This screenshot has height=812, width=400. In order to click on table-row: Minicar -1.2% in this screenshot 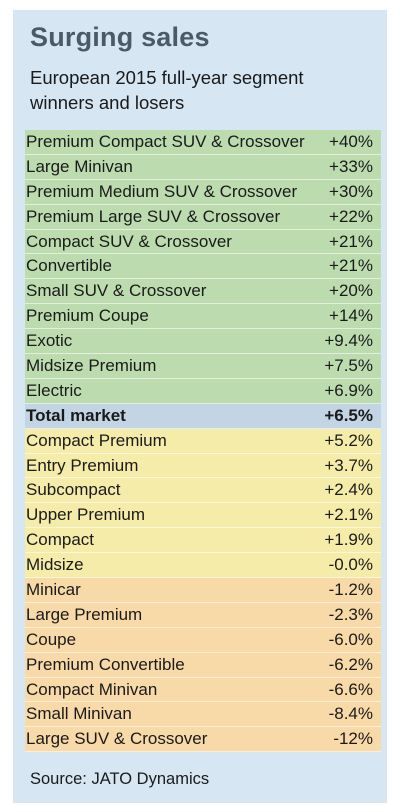, I will do `click(203, 590)`.